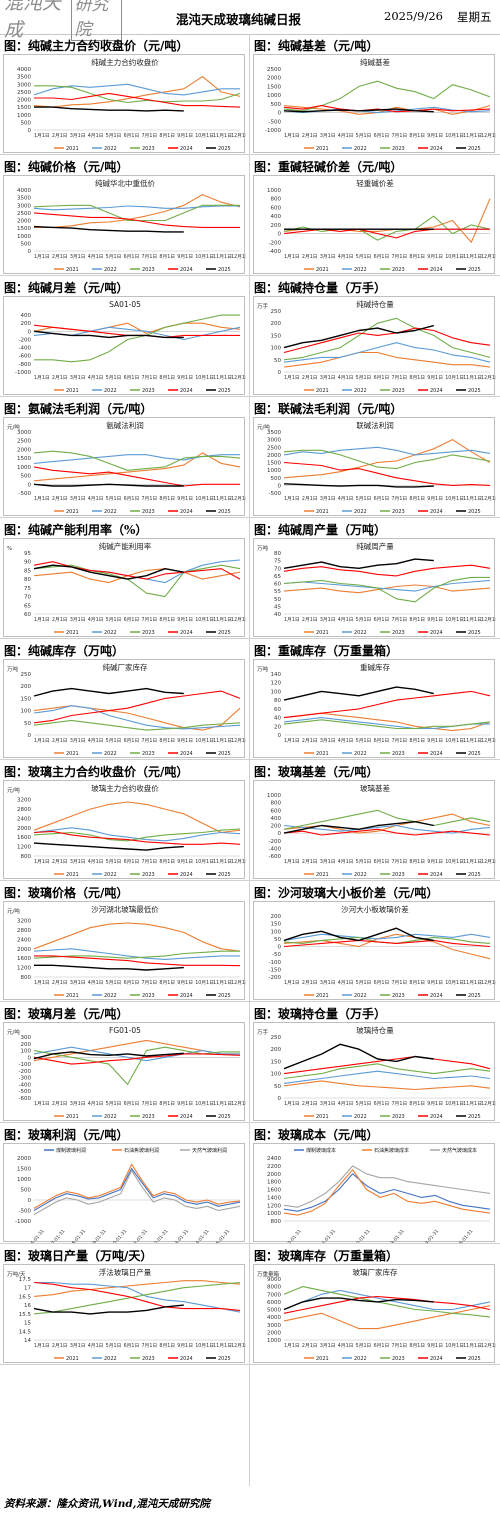 The width and height of the screenshot is (500, 1516). What do you see at coordinates (107, 1504) in the screenshot?
I see `source-footer: 资料来源：隆众资讯,Wind,混沌天成研究院` at bounding box center [107, 1504].